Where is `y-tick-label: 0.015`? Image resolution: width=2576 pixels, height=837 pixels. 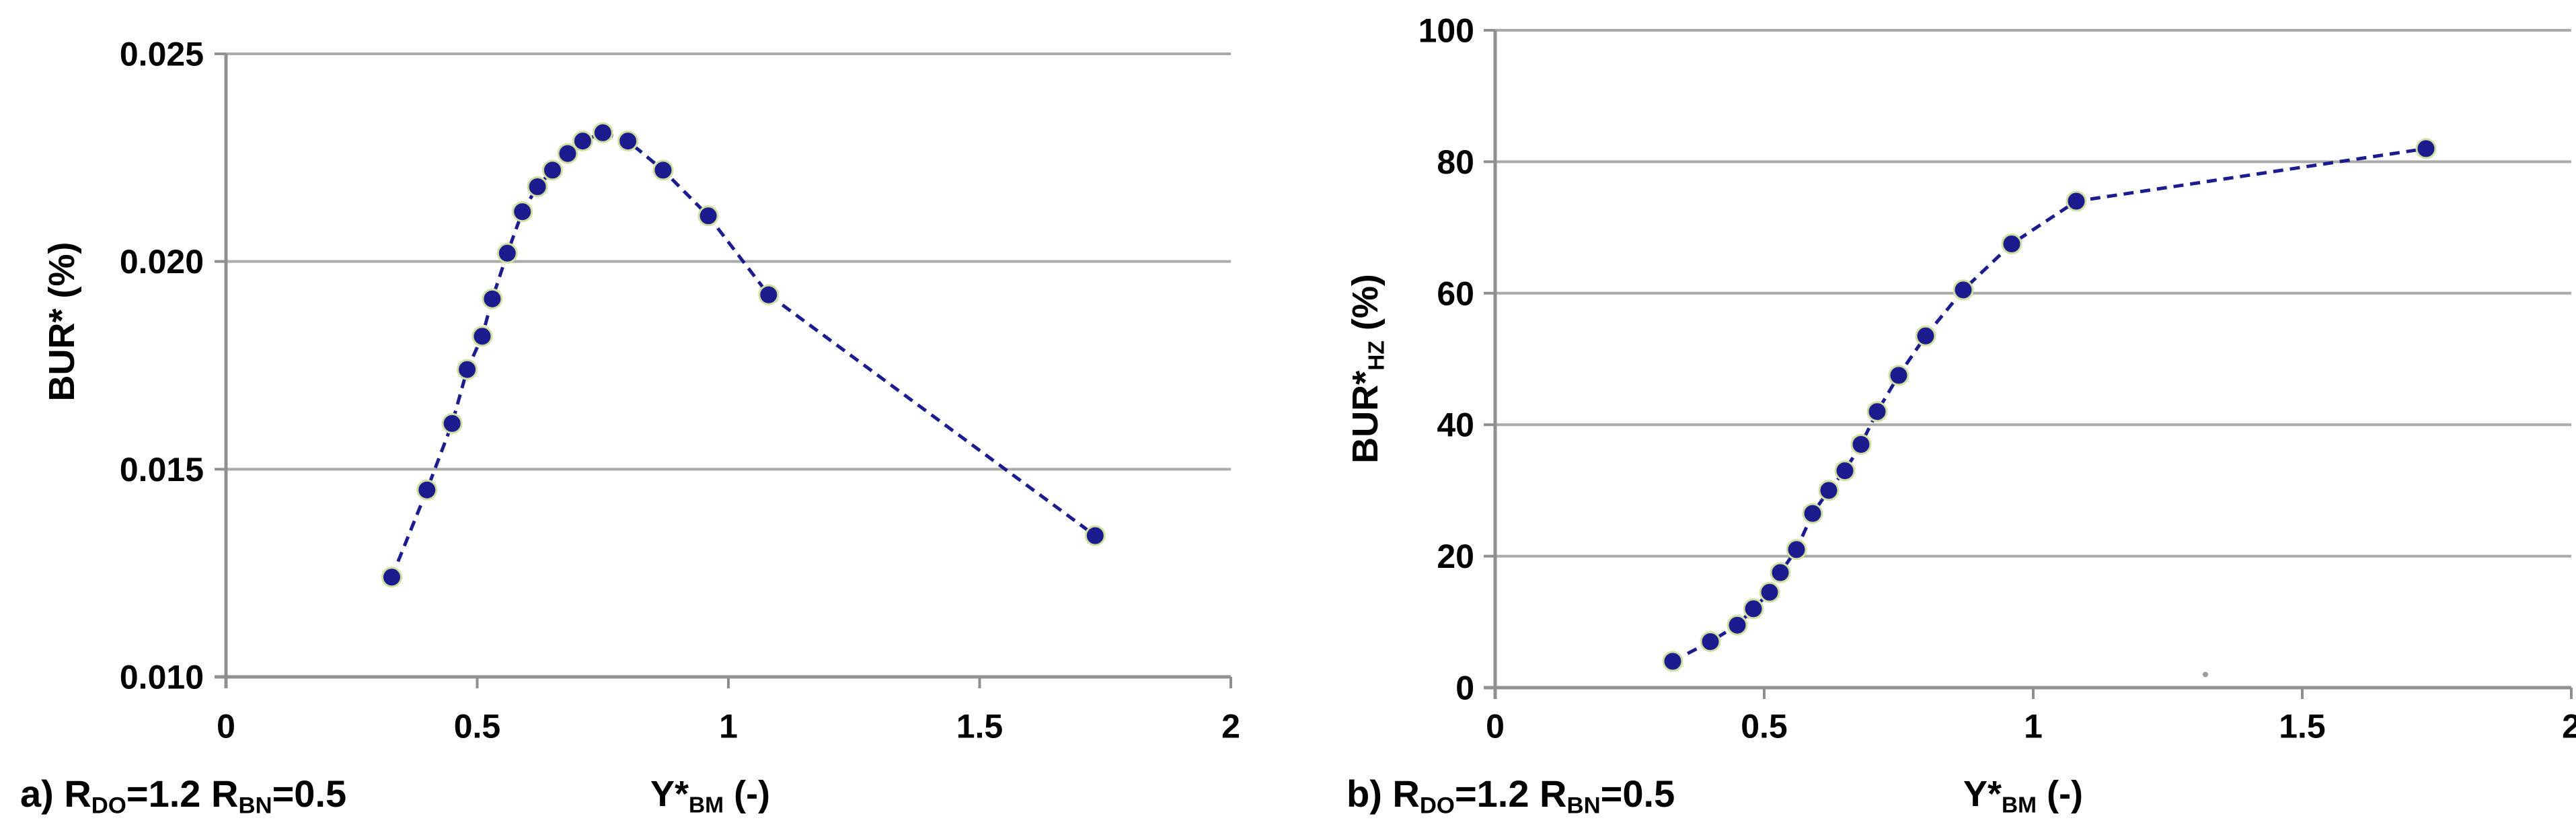 y-tick-label: 0.015 is located at coordinates (162, 469).